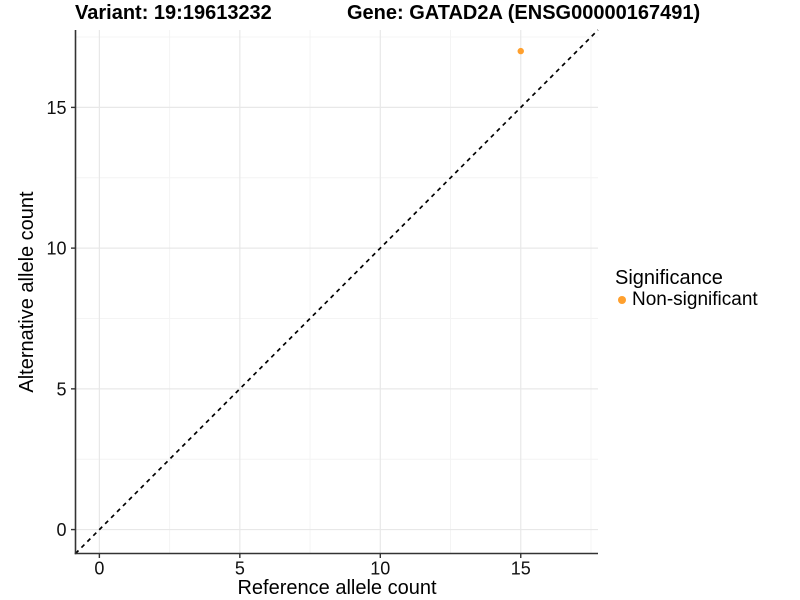  What do you see at coordinates (61, 389) in the screenshot?
I see `y-tick-label: 5` at bounding box center [61, 389].